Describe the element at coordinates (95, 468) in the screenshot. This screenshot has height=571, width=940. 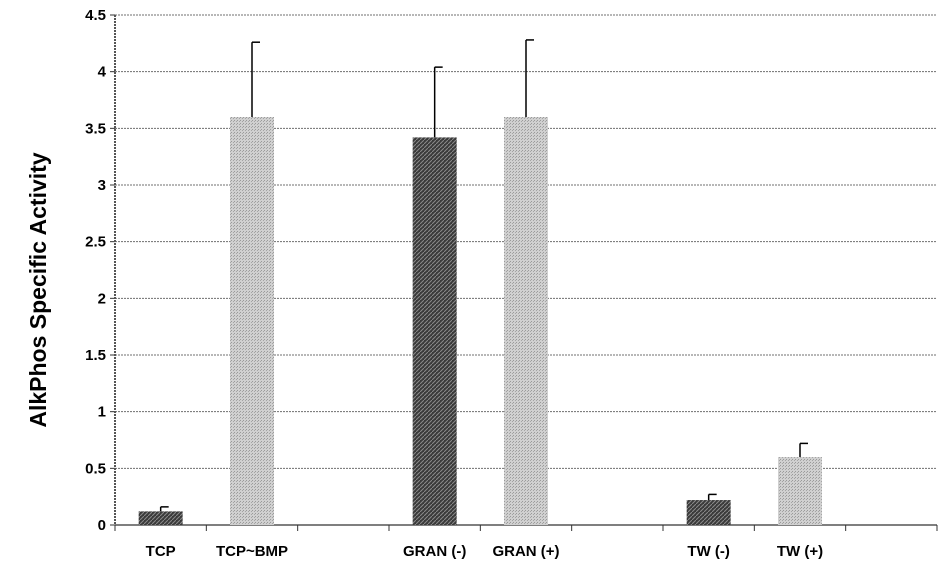
I see `y-tick-label: 0.5` at that location.